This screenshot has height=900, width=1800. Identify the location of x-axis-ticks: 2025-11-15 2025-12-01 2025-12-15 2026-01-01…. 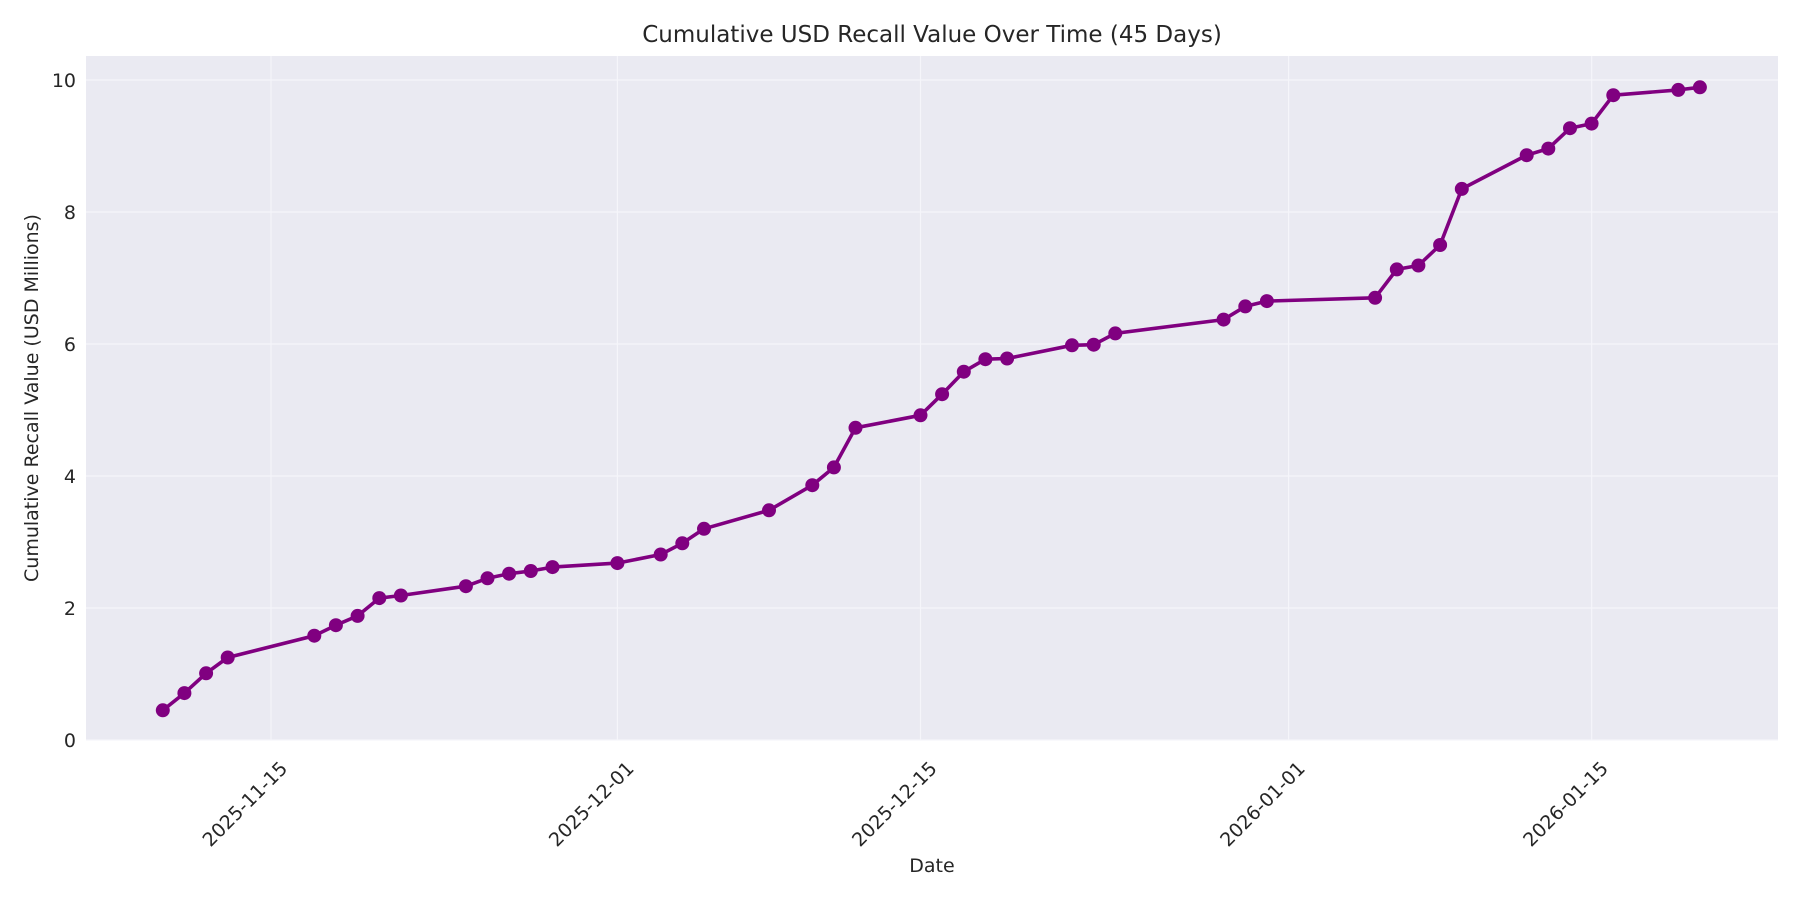
(906, 805).